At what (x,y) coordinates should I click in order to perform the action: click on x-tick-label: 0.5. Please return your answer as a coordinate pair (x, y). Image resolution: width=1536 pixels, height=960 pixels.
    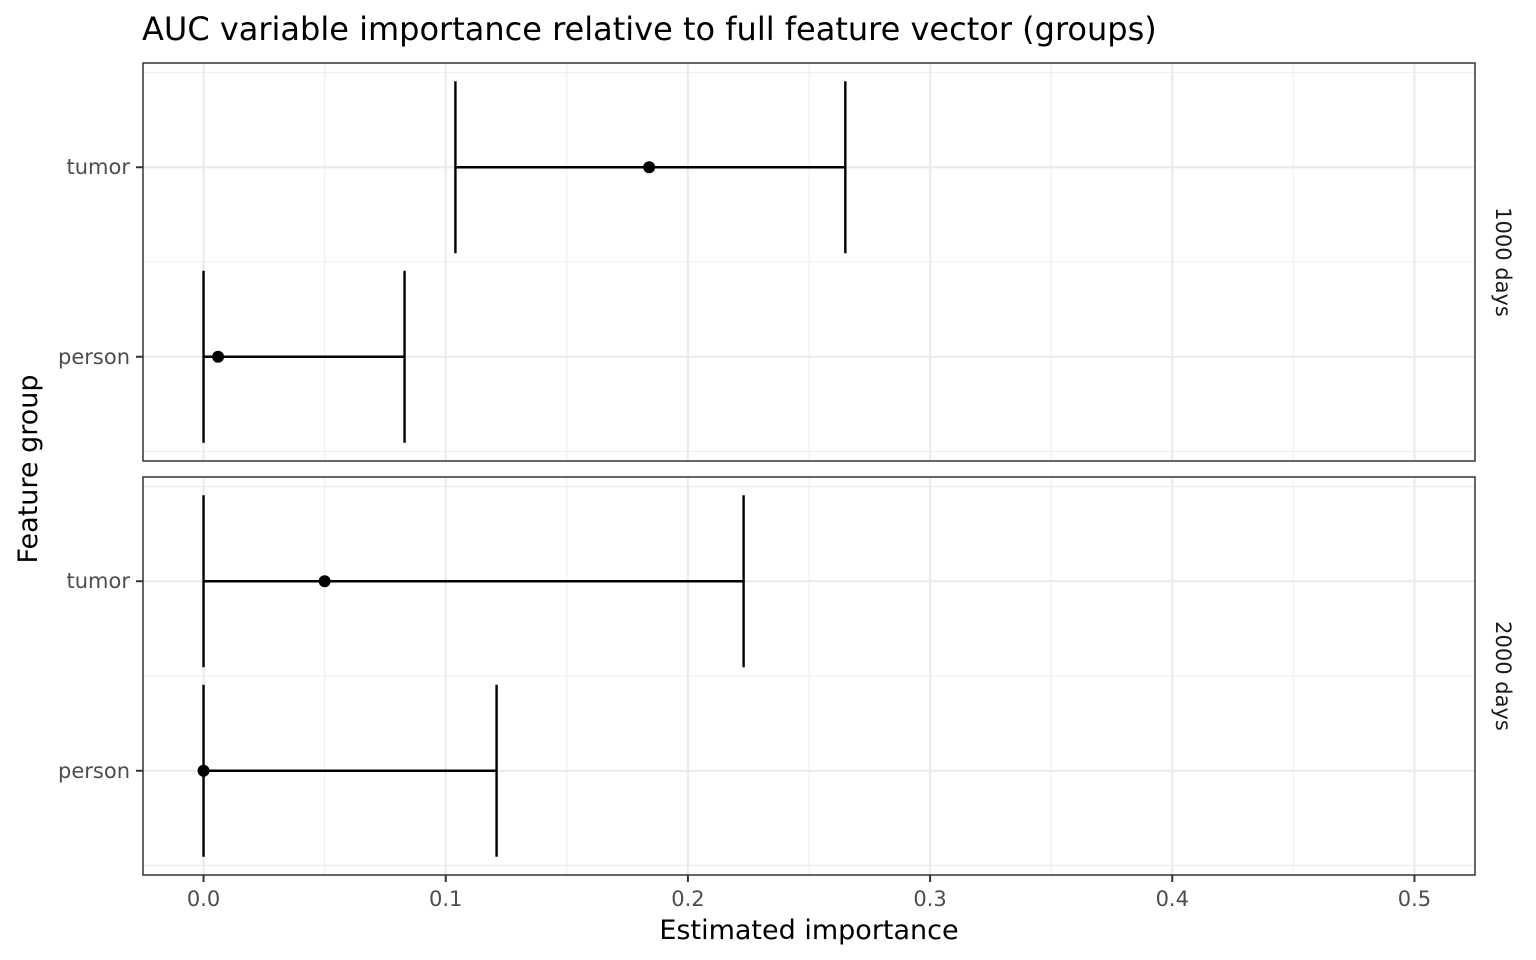
    Looking at the image, I should click on (1414, 899).